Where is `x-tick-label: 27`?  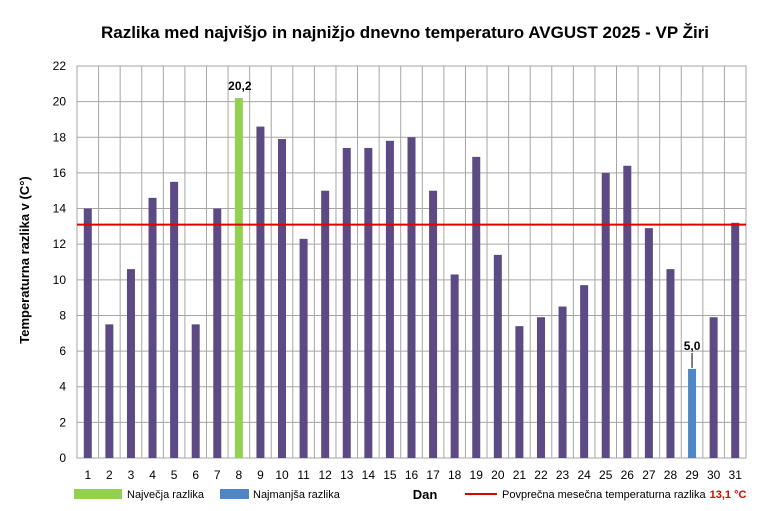
x-tick-label: 27 is located at coordinates (649, 475).